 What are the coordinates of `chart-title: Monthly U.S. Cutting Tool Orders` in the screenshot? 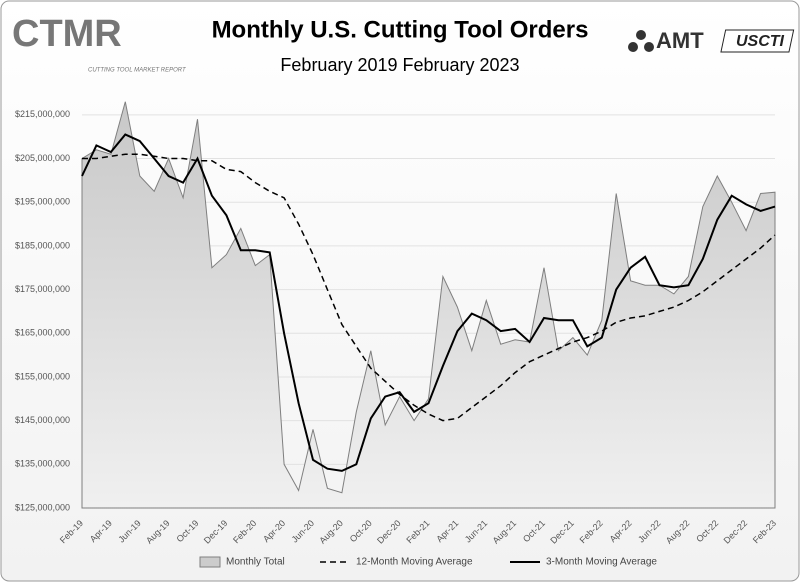 It's located at (400, 29).